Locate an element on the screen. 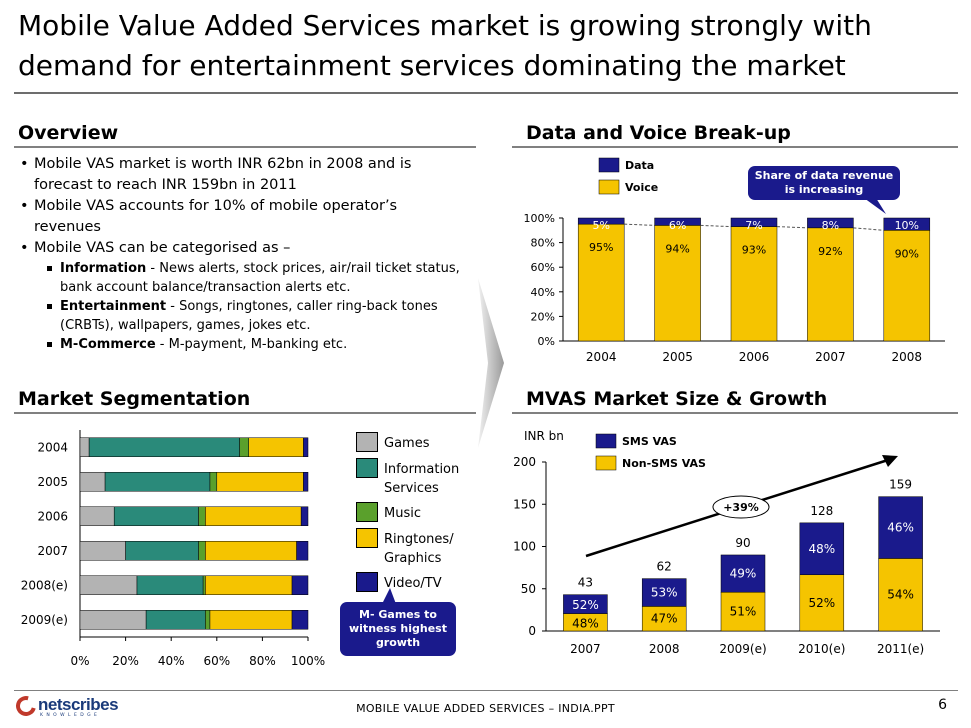 This screenshot has width=971, height=728. y-tick-label: 2004 is located at coordinates (52, 447).